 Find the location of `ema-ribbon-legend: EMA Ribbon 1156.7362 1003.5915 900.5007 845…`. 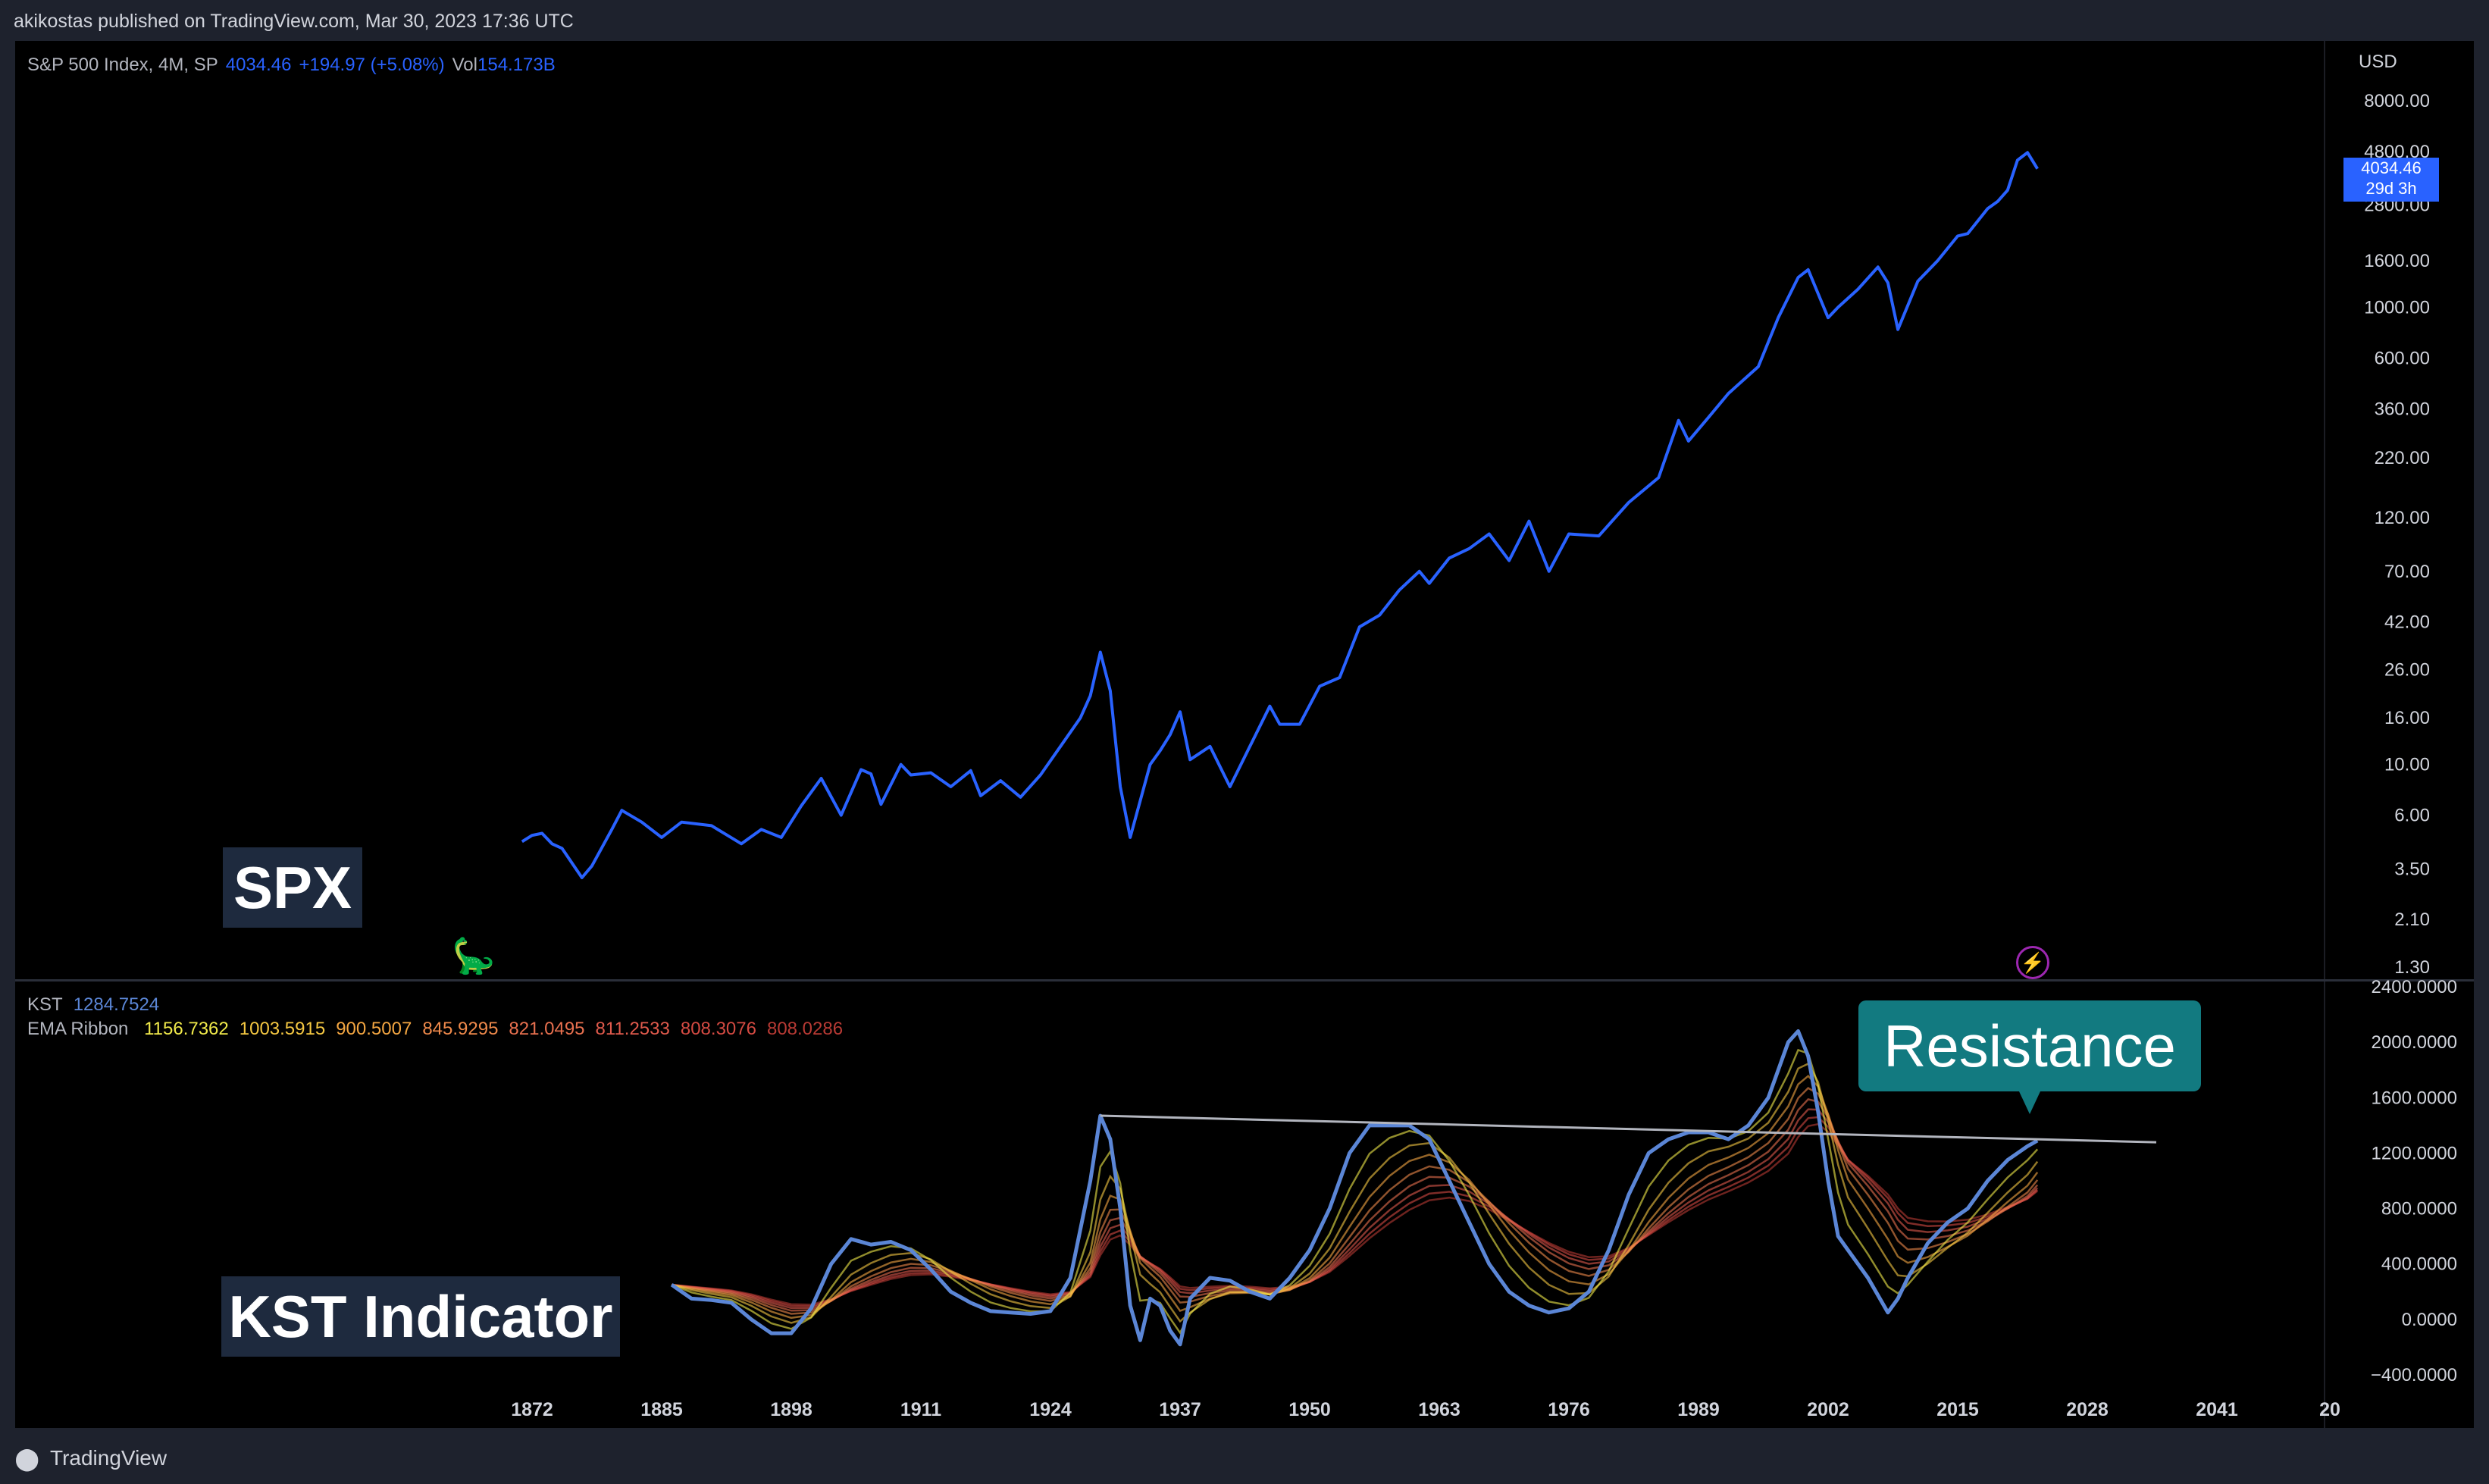

ema-ribbon-legend: EMA Ribbon 1156.7362 1003.5915 900.5007 845… is located at coordinates (440, 1030).